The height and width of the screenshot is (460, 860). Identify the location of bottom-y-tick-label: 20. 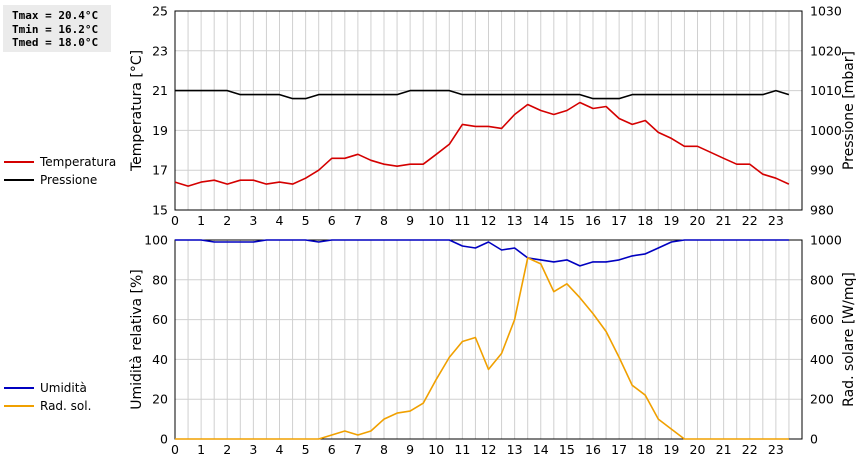
(160, 399).